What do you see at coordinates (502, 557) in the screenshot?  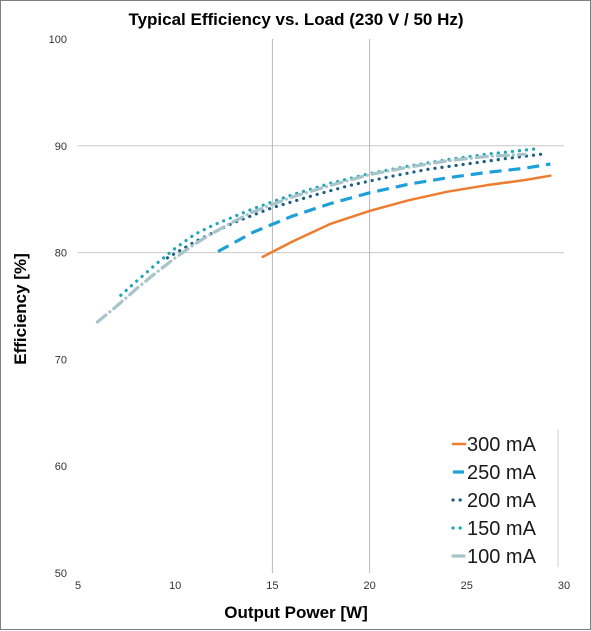 I see `legend-label: 100 mA` at bounding box center [502, 557].